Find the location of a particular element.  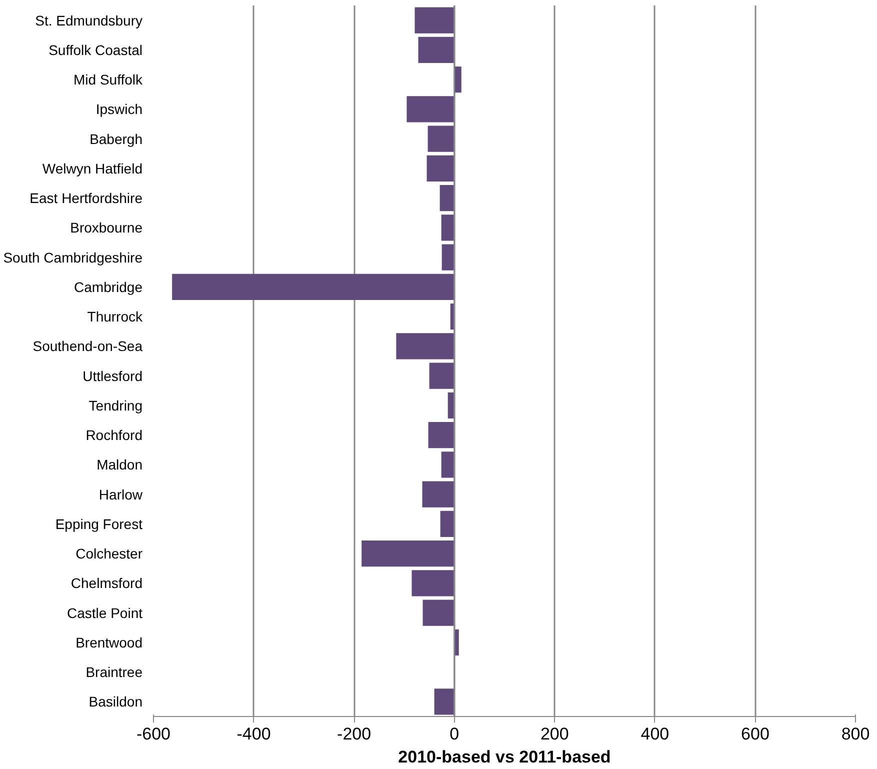

y-tick-label: Castle Point is located at coordinates (105, 612).